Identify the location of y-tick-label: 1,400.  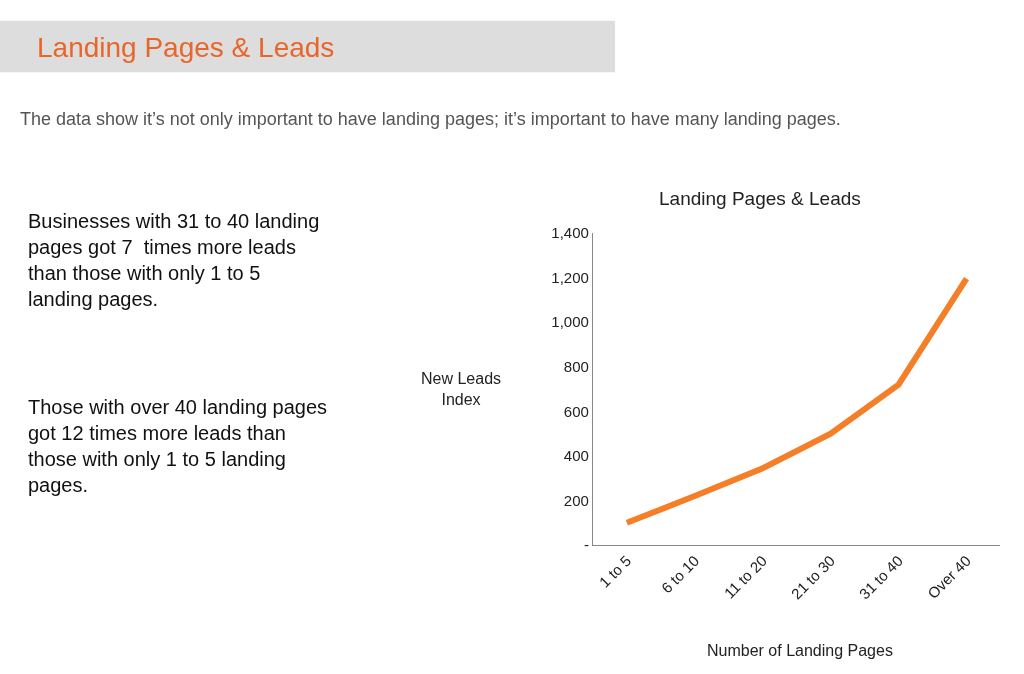
(570, 233).